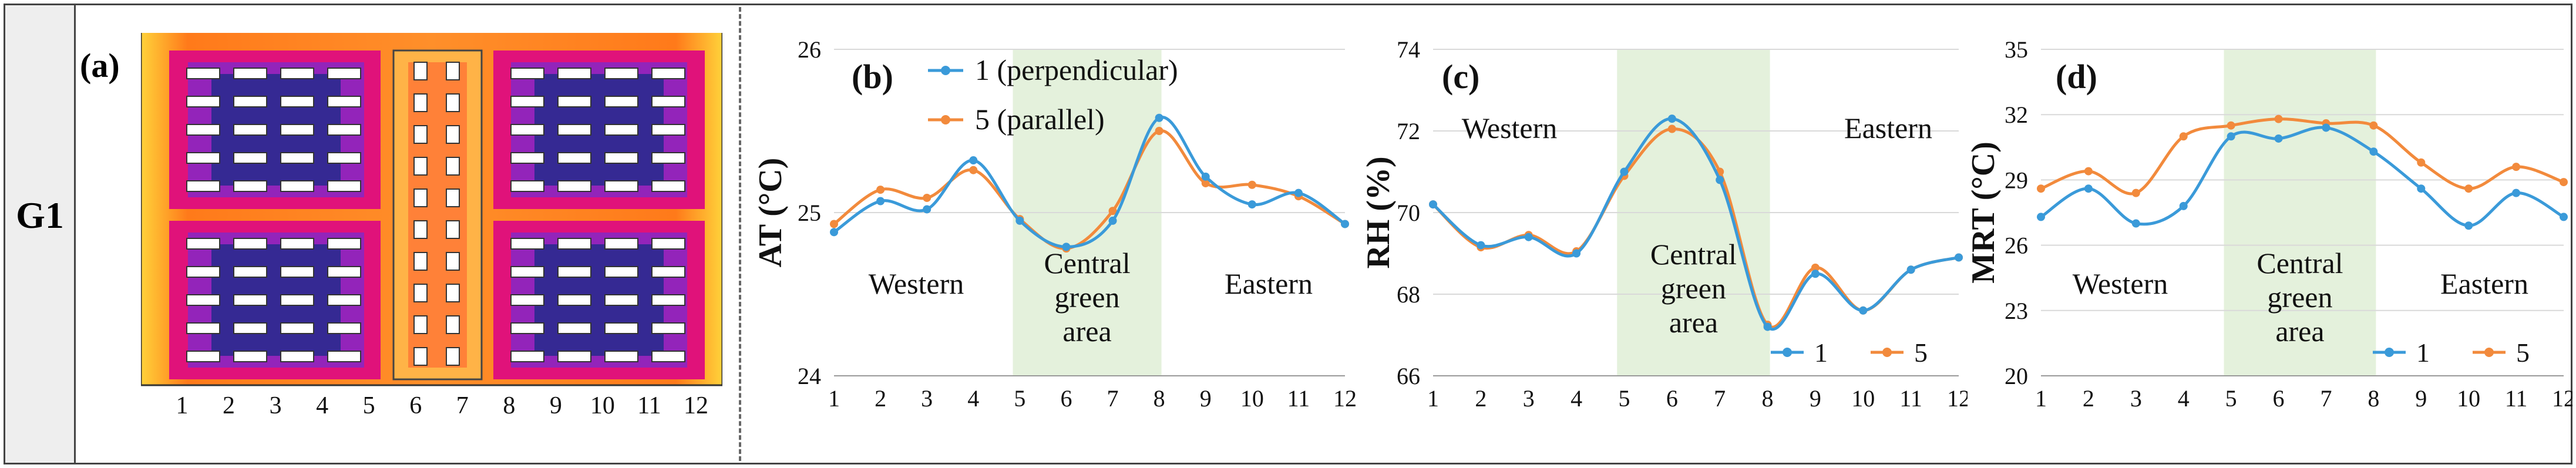 This screenshot has width=2576, height=468. What do you see at coordinates (40, 234) in the screenshot?
I see `row-header` at bounding box center [40, 234].